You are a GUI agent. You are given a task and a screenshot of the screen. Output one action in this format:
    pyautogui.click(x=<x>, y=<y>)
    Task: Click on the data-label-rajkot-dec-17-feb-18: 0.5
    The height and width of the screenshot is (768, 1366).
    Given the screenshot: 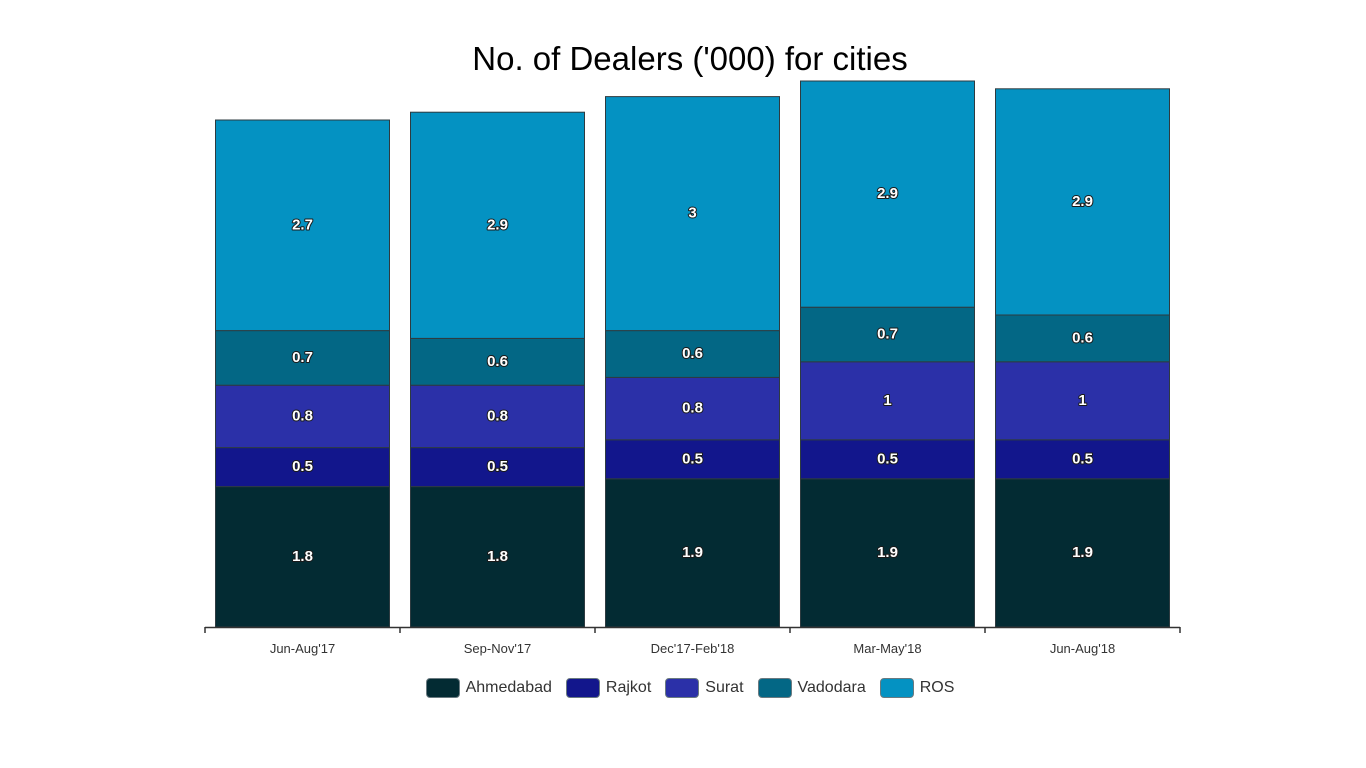 What is the action you would take?
    pyautogui.click(x=692, y=458)
    